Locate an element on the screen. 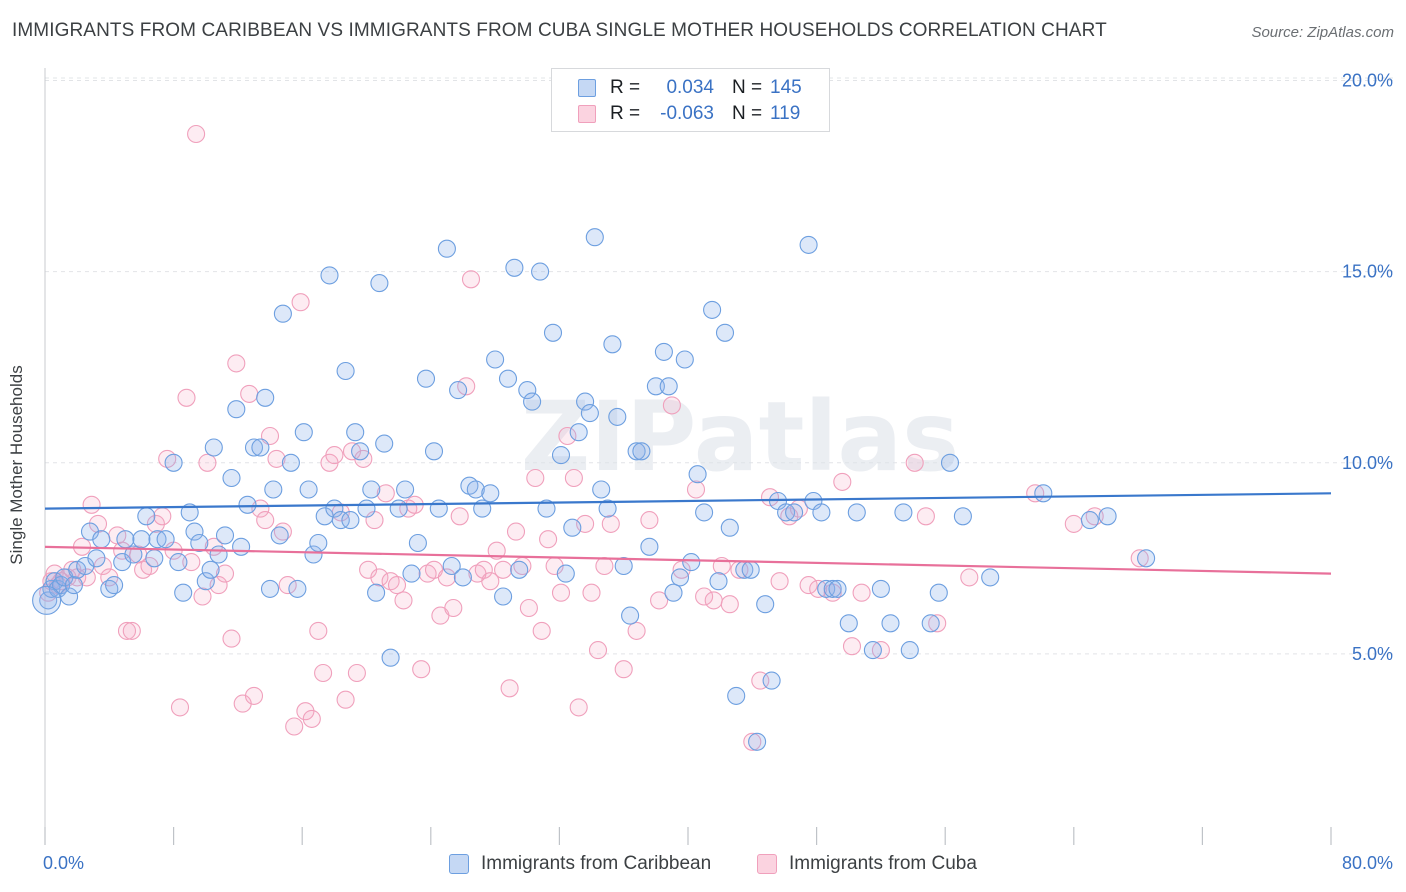 Image resolution: width=1406 pixels, height=892 pixels. y-tick-labels: 5.0% 10.0% 15.0% 20.0% is located at coordinates (1367, 367).